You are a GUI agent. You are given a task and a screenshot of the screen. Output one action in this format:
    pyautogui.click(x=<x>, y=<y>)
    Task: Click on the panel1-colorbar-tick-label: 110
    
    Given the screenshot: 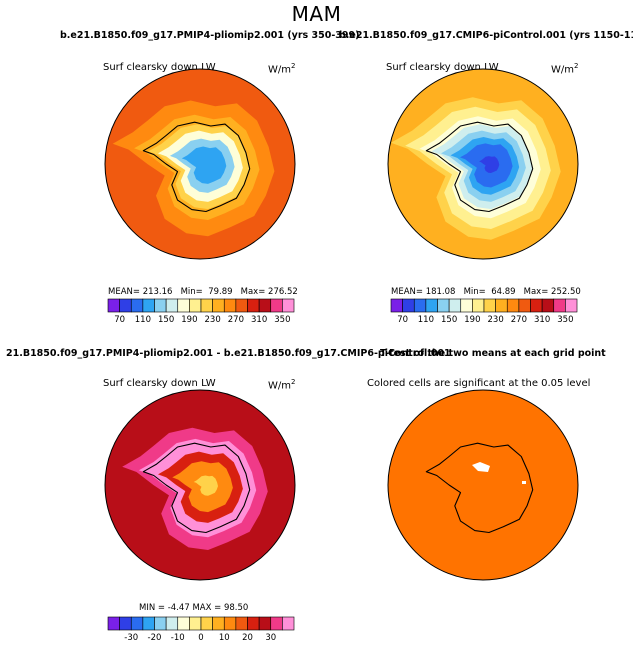 What is the action you would take?
    pyautogui.click(x=143, y=320)
    